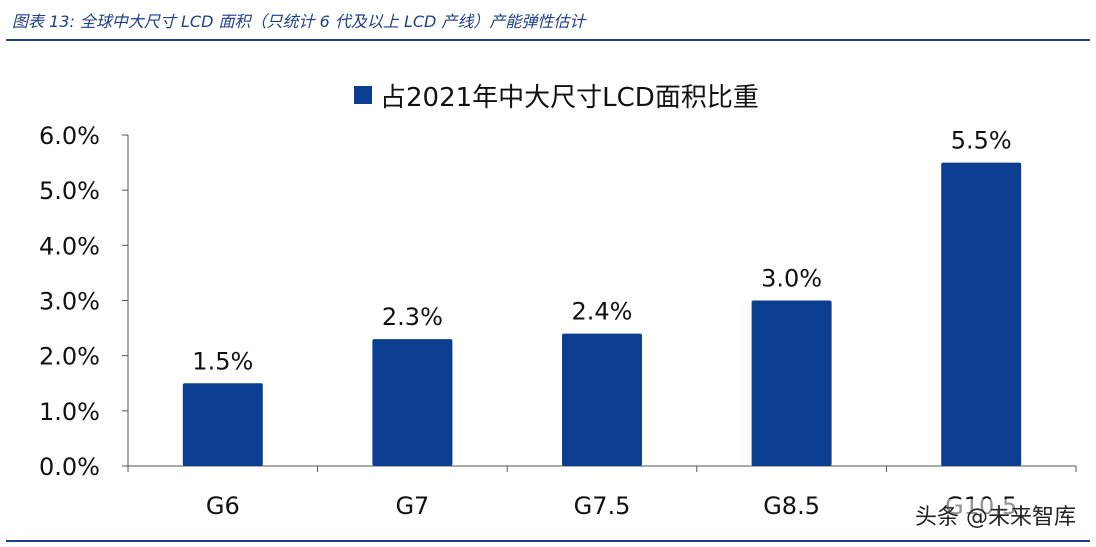  What do you see at coordinates (223, 506) in the screenshot?
I see `x-tick-label: G6` at bounding box center [223, 506].